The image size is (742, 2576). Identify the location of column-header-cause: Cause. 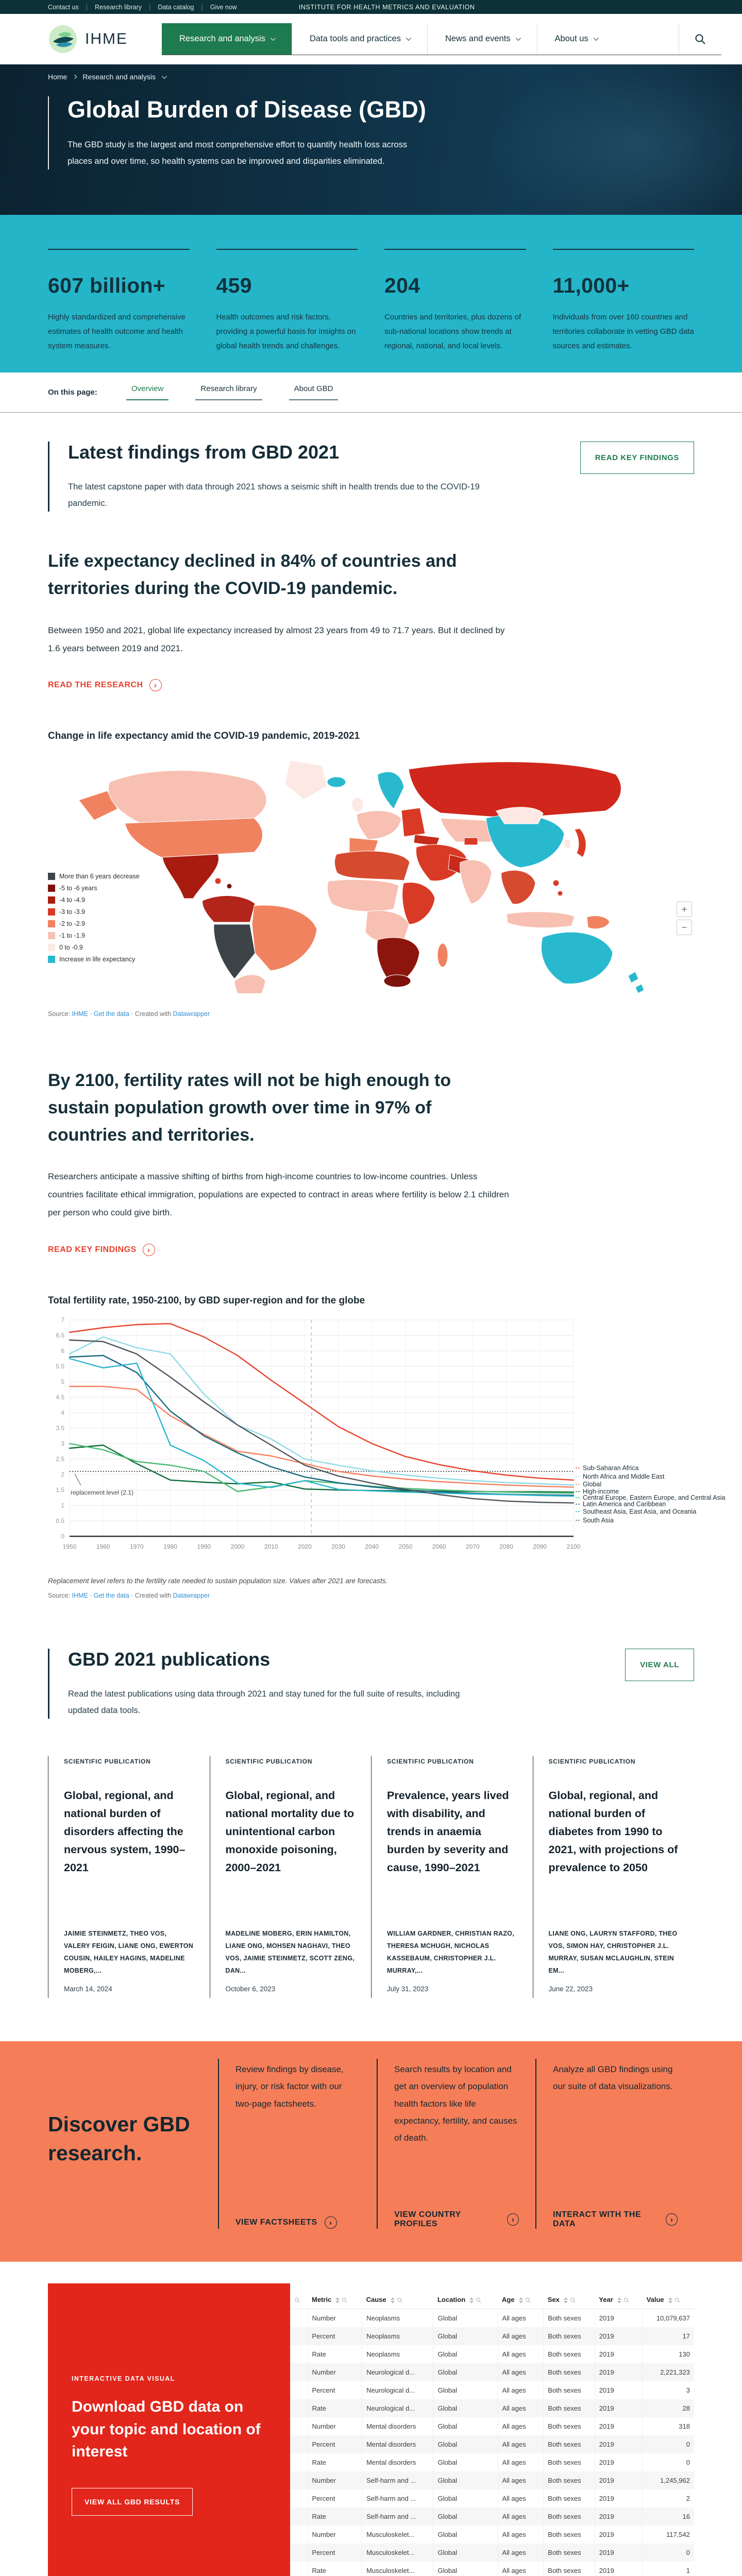
(397, 2300).